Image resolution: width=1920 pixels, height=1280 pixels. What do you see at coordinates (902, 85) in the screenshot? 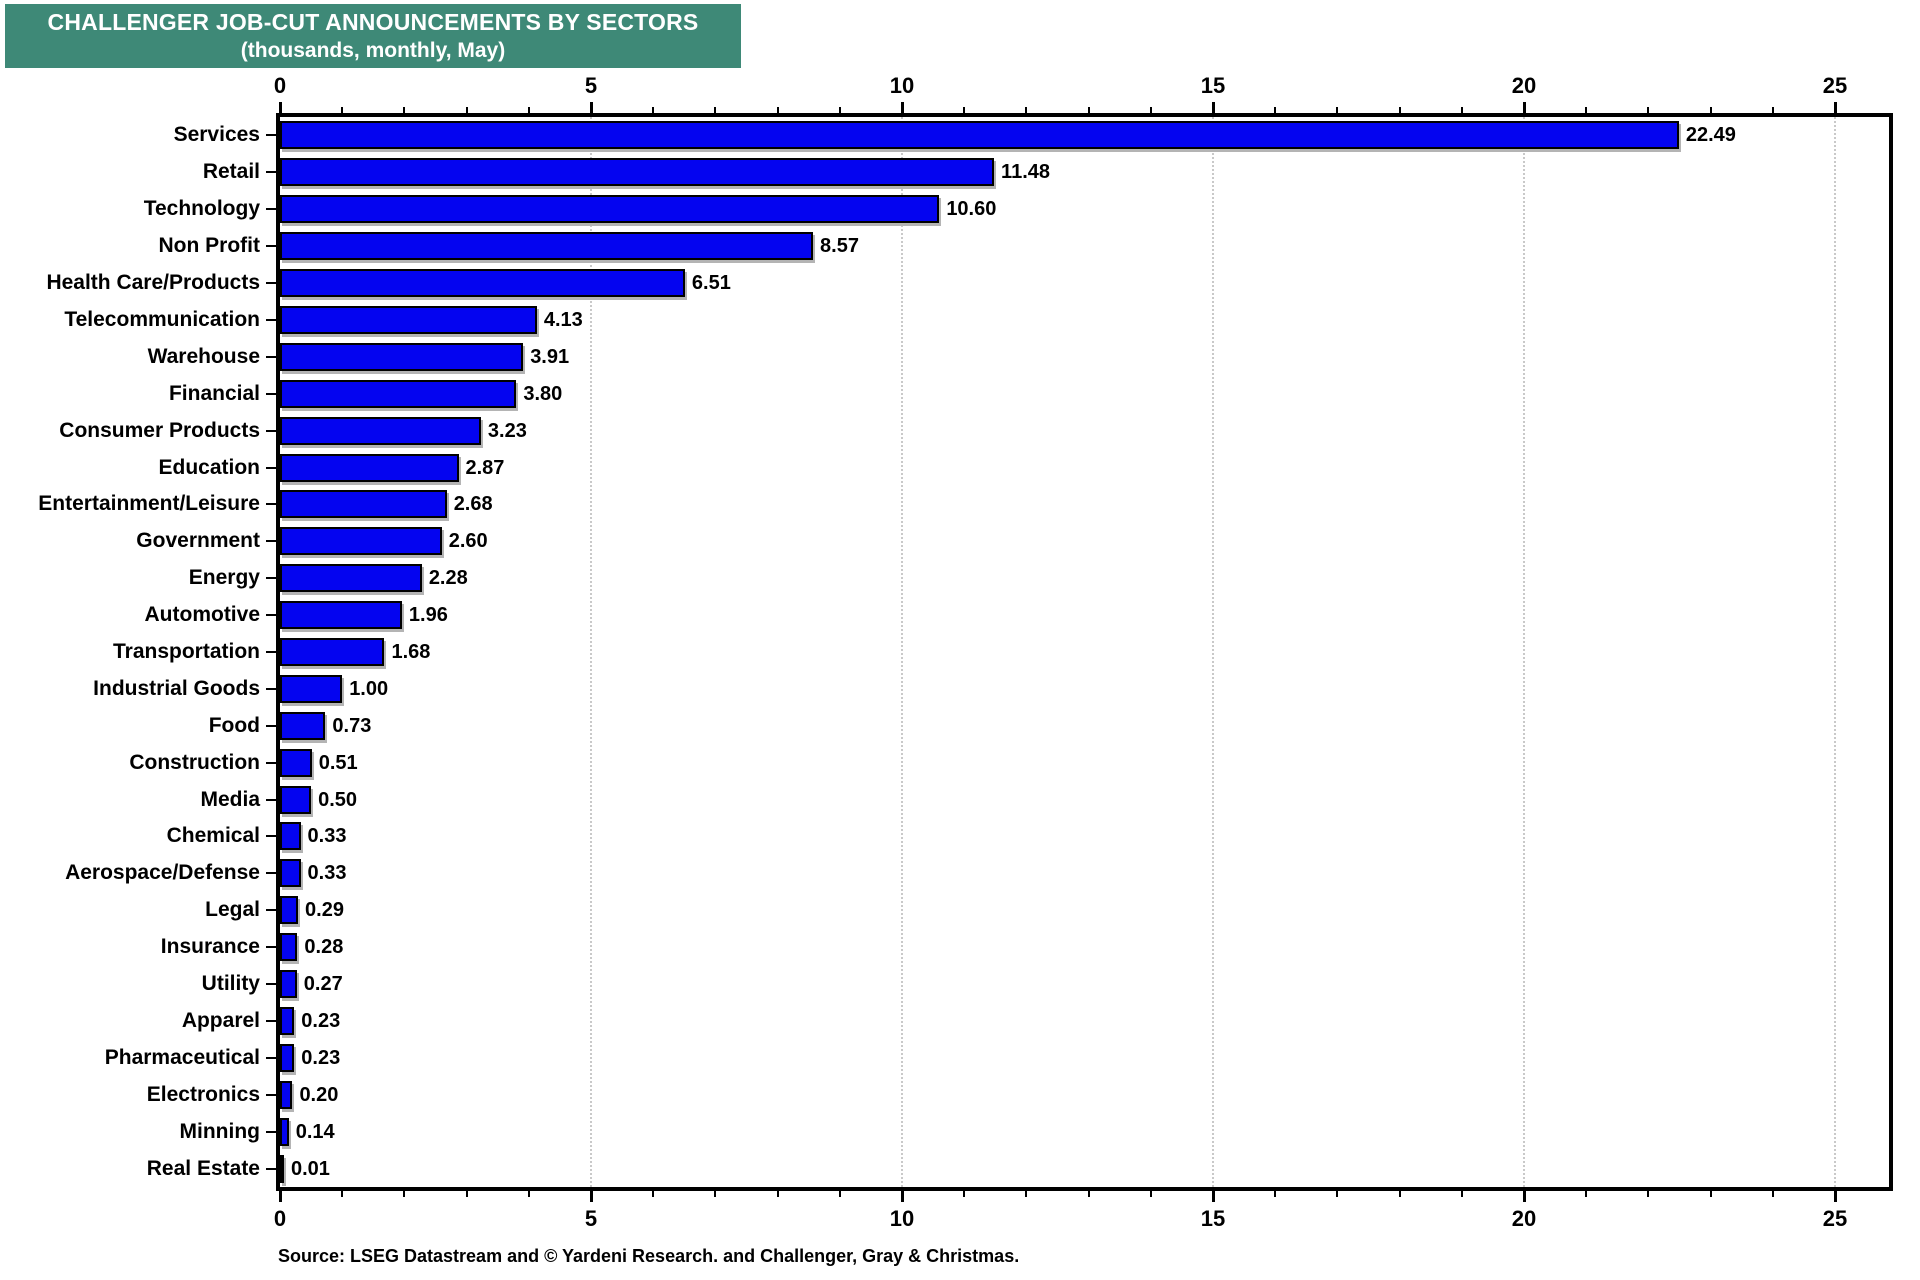
I see `x-axis-label-top: 10` at bounding box center [902, 85].